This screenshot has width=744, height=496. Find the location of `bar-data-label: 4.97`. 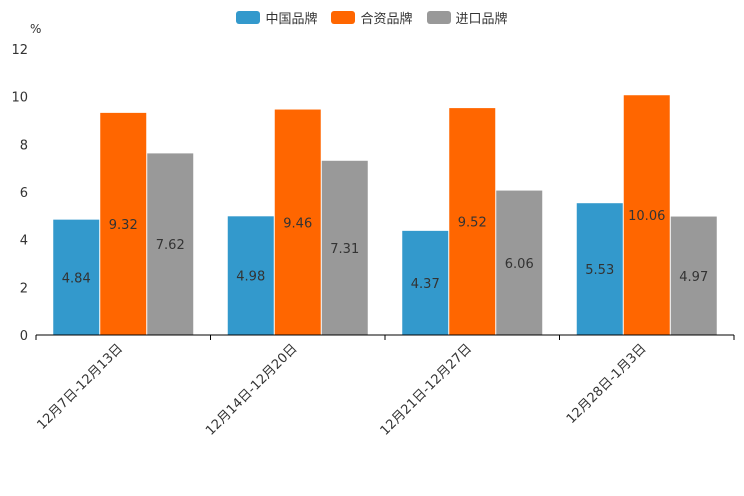

bar-data-label: 4.97 is located at coordinates (693, 277).